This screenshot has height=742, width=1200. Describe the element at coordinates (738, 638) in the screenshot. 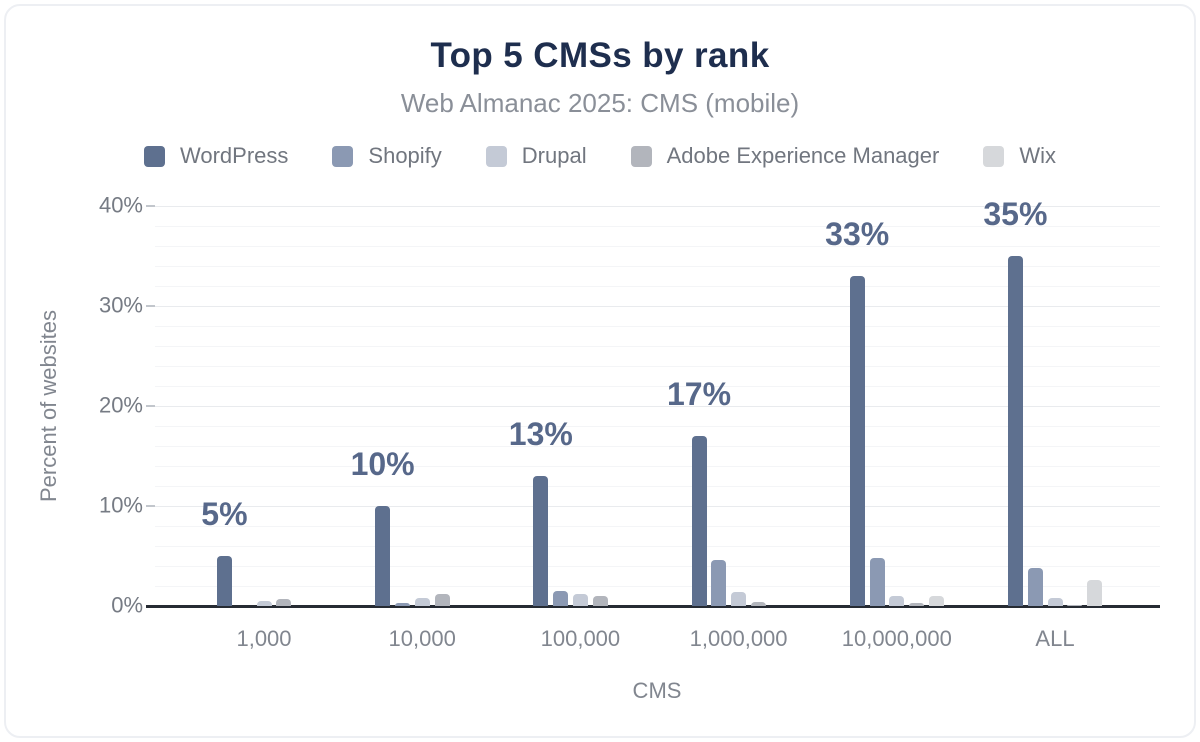

I see `x-tick-label: 1,000,000` at that location.